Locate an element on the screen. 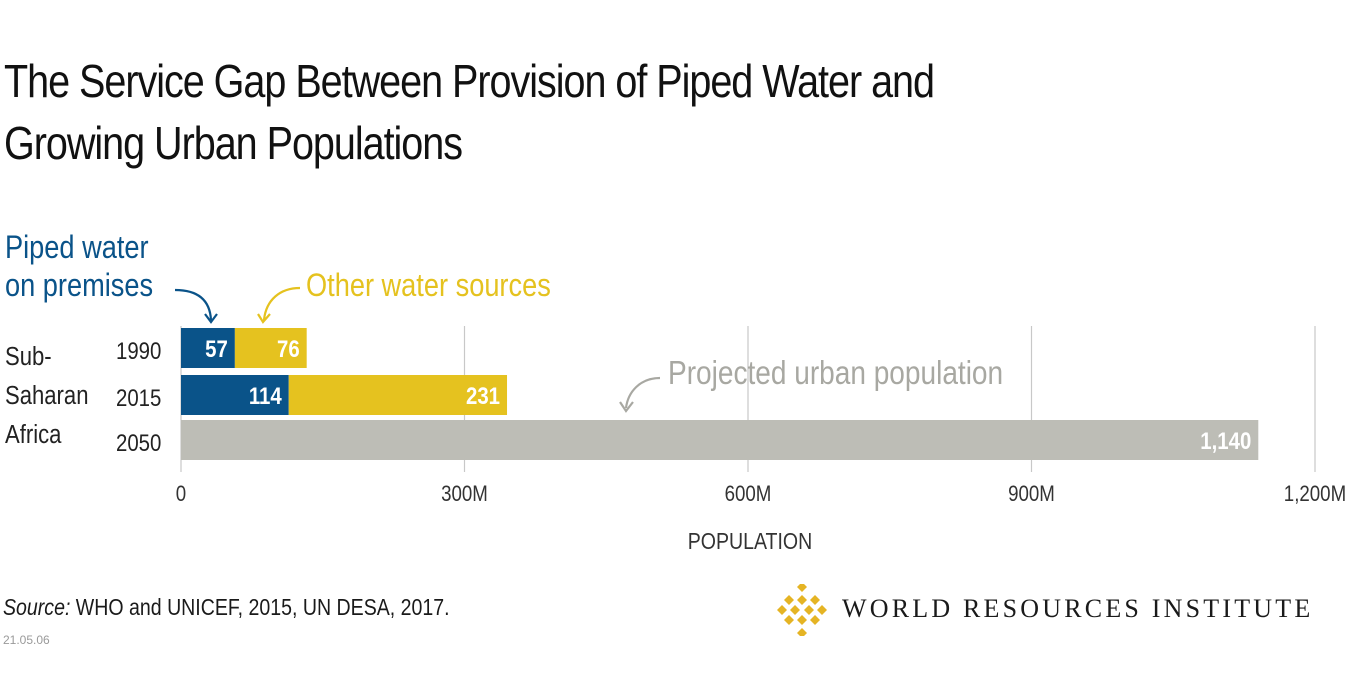 The image size is (1349, 678). category-label: 2015 is located at coordinates (138, 397).